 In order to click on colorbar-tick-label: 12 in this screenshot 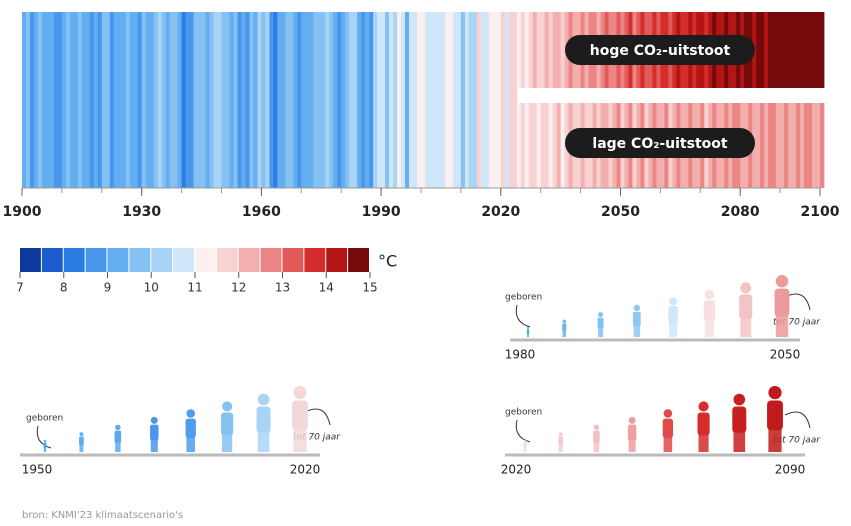, I will do `click(238, 288)`.